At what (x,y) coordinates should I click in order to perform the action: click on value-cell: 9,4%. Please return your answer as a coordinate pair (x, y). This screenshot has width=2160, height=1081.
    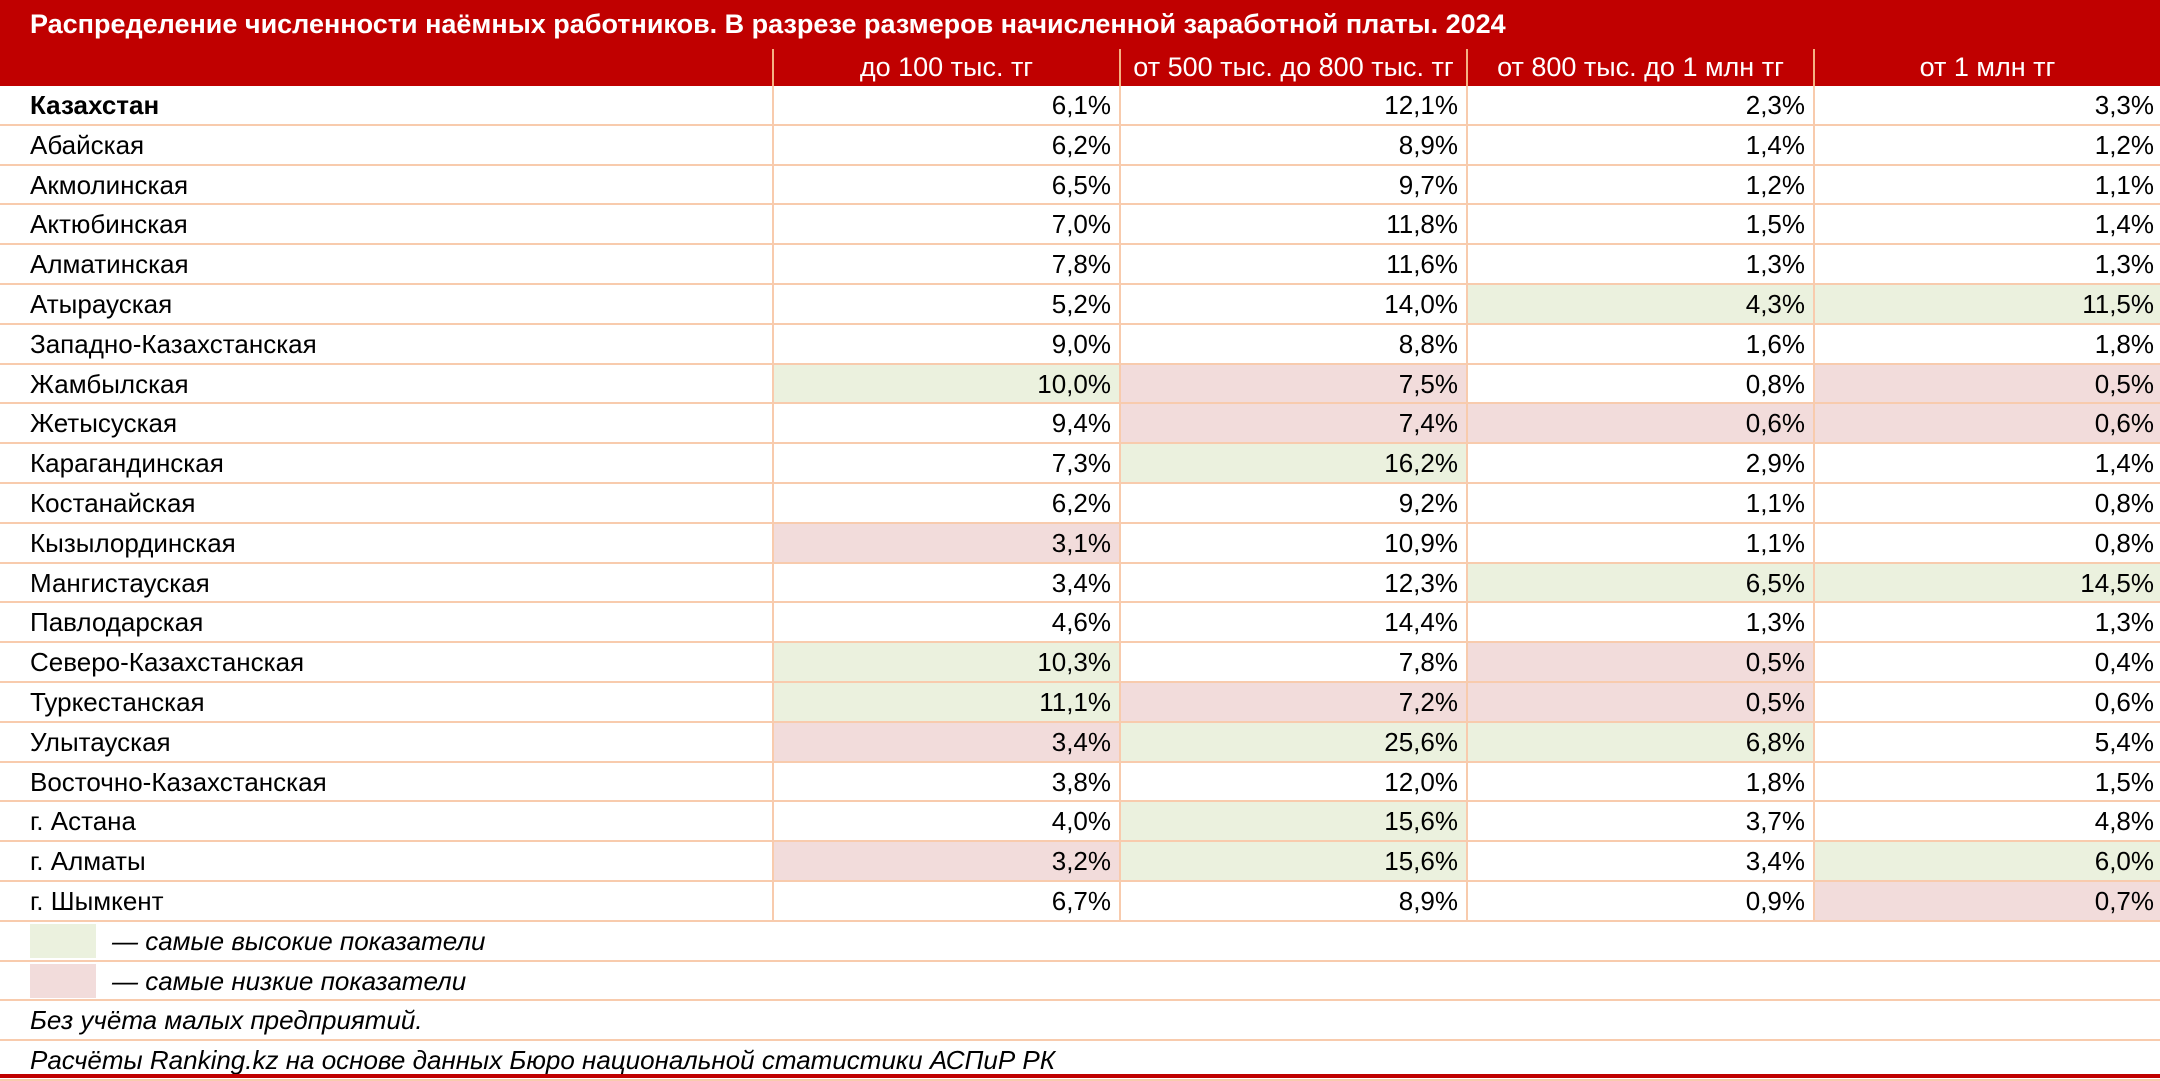
    Looking at the image, I should click on (945, 423).